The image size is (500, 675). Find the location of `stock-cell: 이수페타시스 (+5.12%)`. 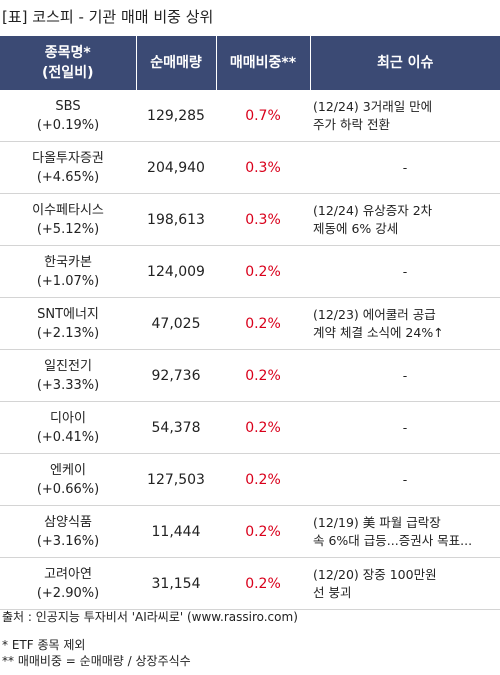

stock-cell: 이수페타시스 (+5.12%) is located at coordinates (68, 219).